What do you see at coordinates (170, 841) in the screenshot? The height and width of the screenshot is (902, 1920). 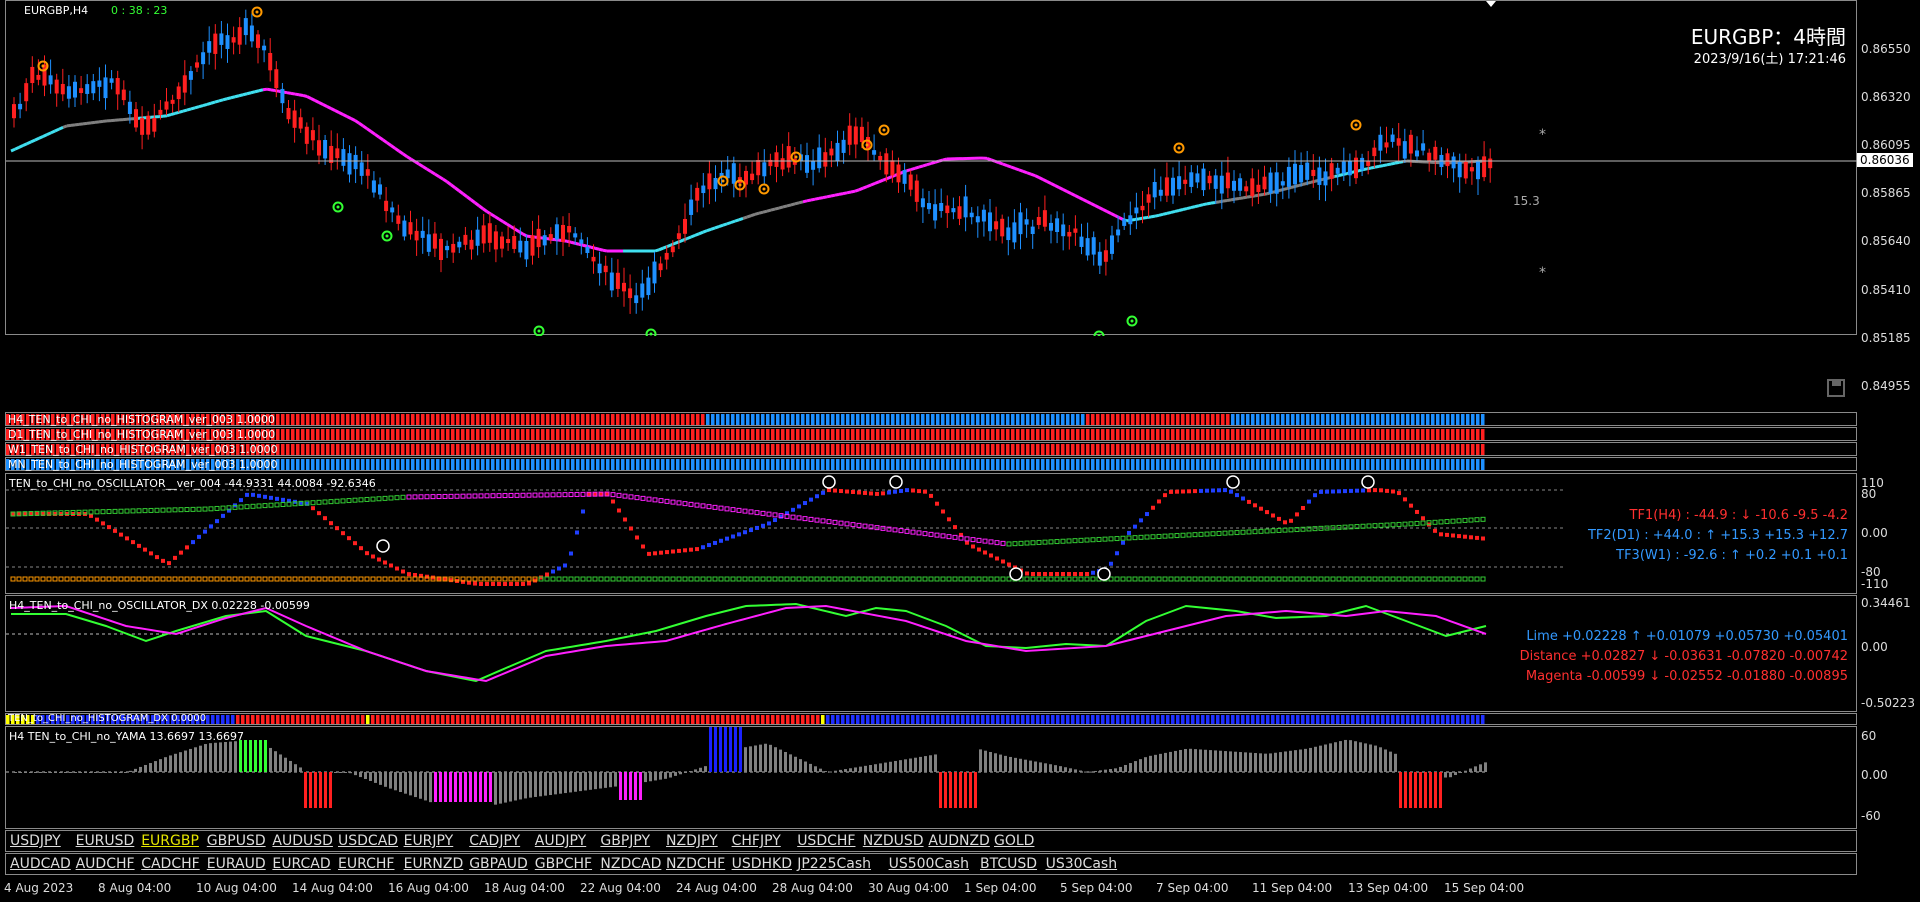 I see `symbol-link-eurgbp: EURGBP` at bounding box center [170, 841].